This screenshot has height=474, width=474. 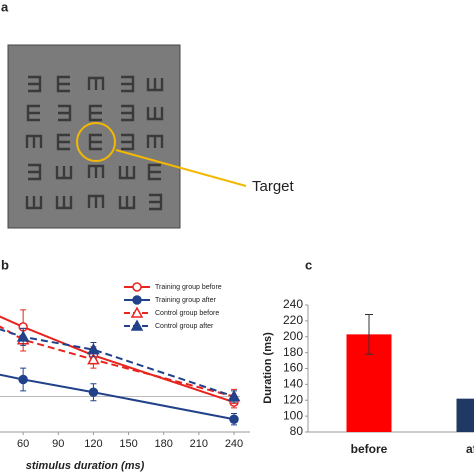 I want to click on y-tick-label: 100, so click(x=293, y=415).